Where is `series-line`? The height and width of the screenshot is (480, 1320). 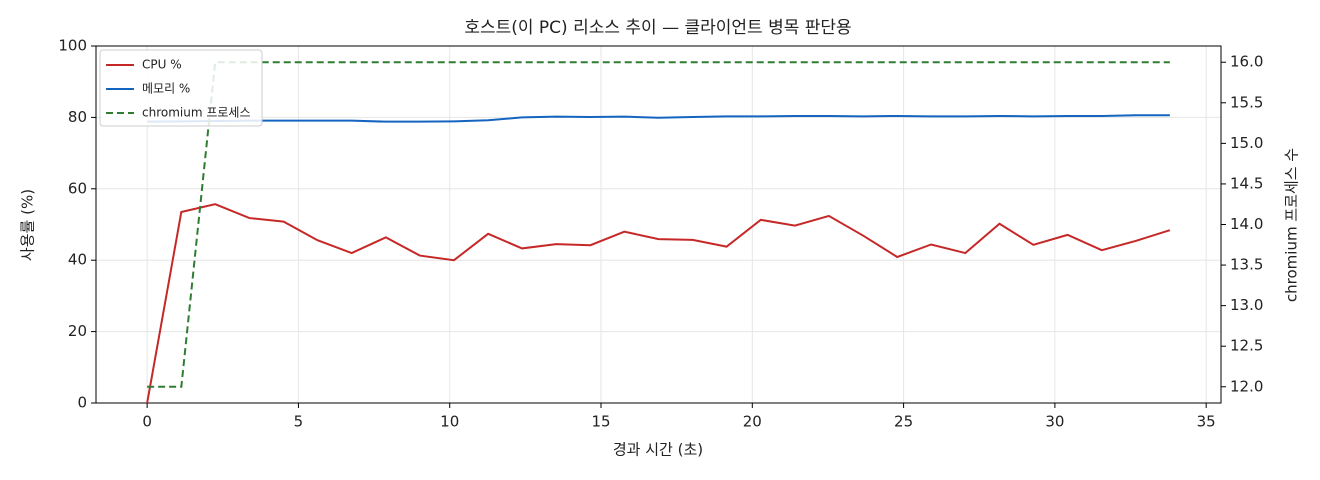
series-line is located at coordinates (658, 118).